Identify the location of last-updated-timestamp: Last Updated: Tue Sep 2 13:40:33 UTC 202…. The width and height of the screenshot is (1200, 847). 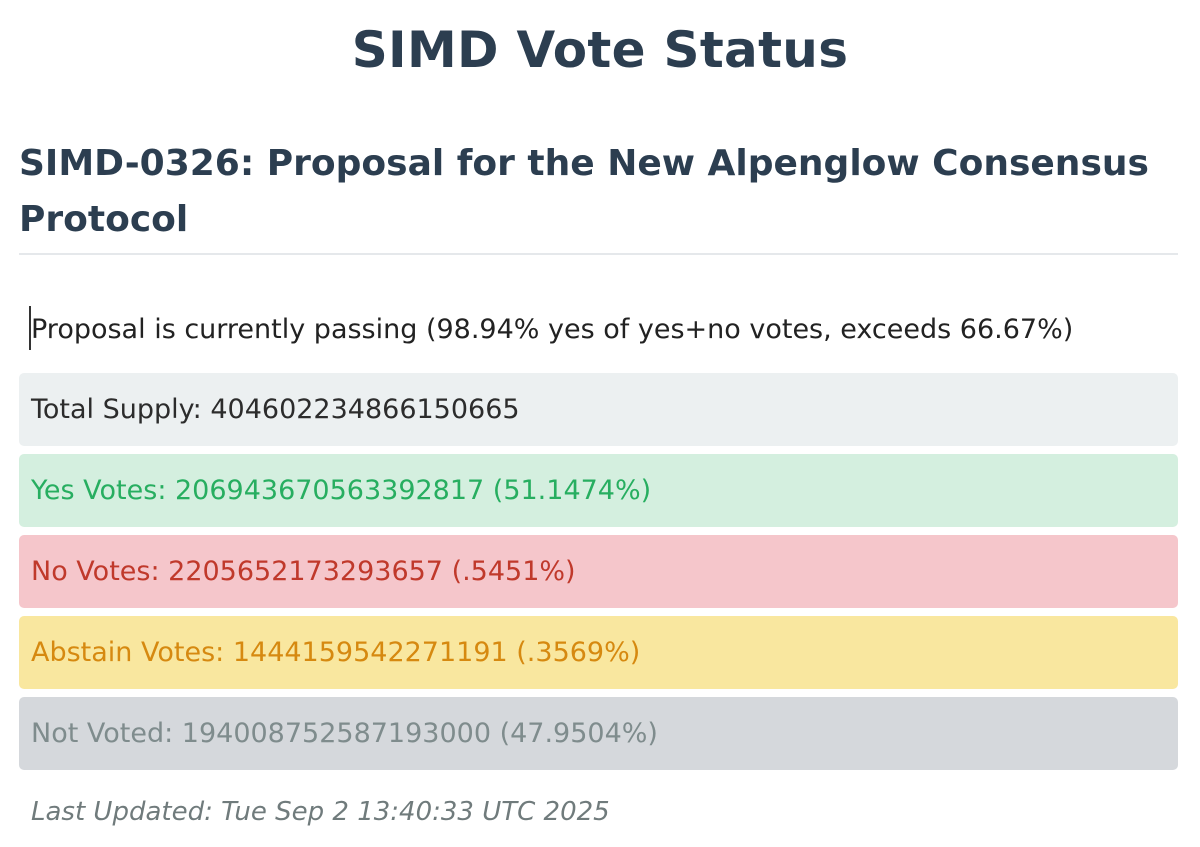
(320, 812).